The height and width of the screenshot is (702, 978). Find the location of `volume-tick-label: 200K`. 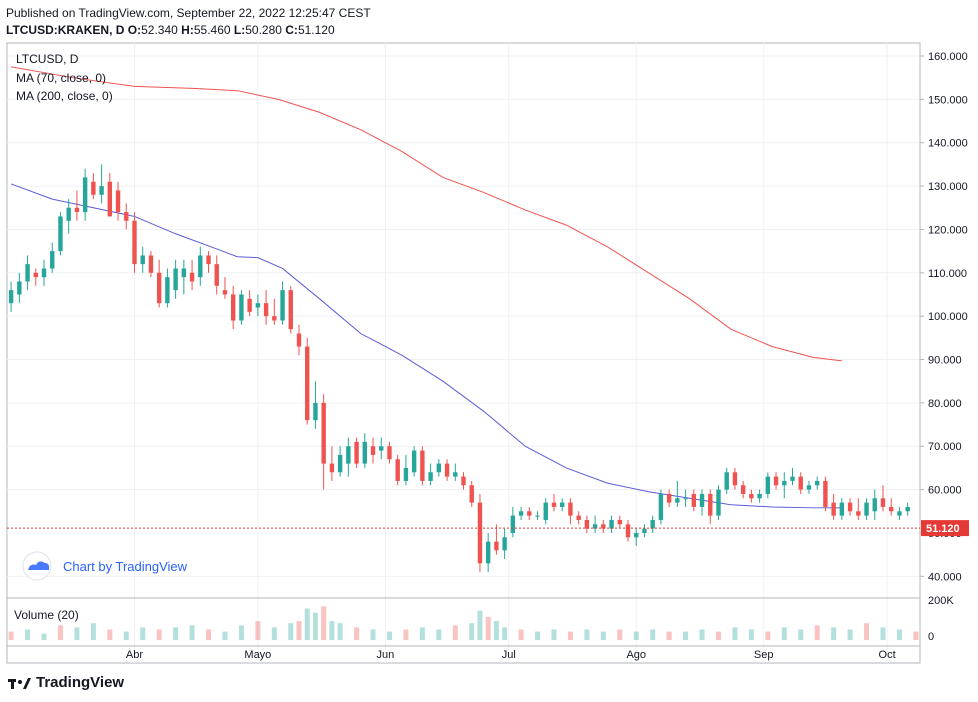

volume-tick-label: 200K is located at coordinates (941, 601).